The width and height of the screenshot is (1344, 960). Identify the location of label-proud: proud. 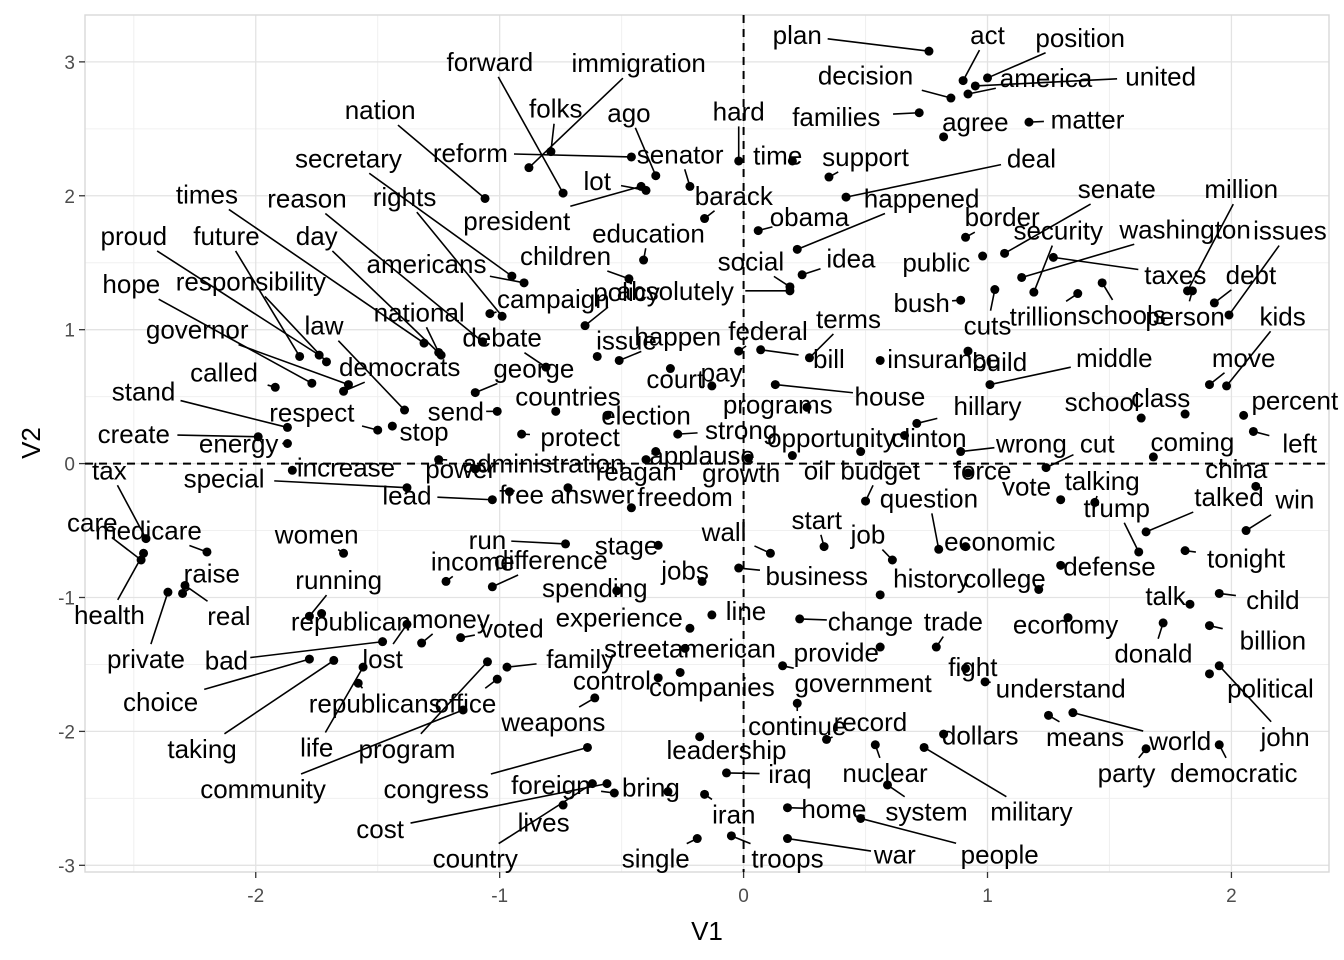
(134, 236).